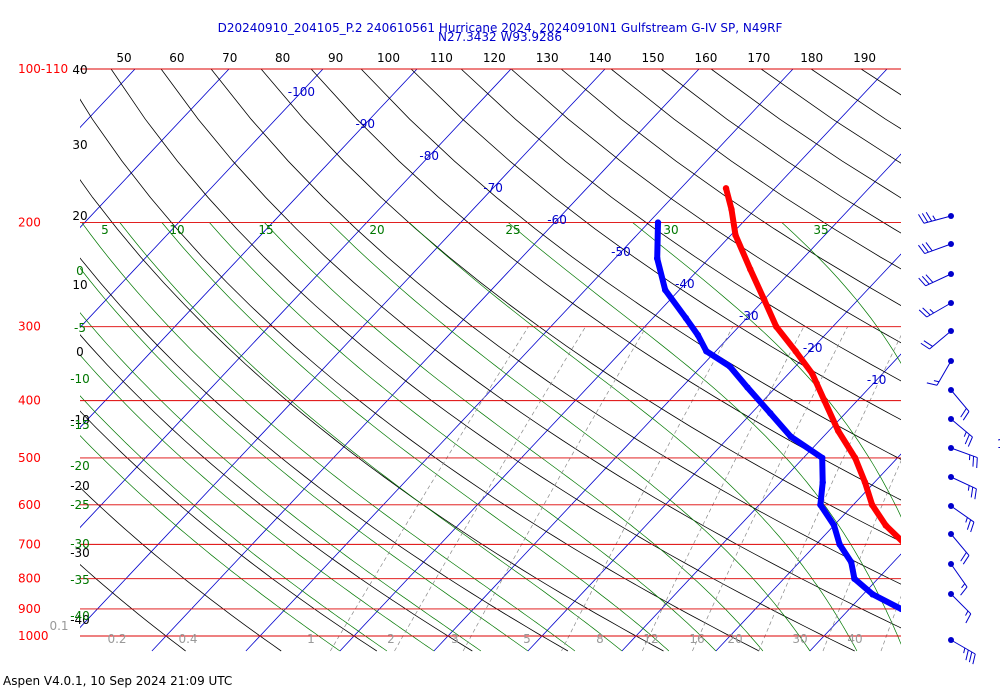  Describe the element at coordinates (547, 58) in the screenshot. I see `top-scale-label: 130` at that location.